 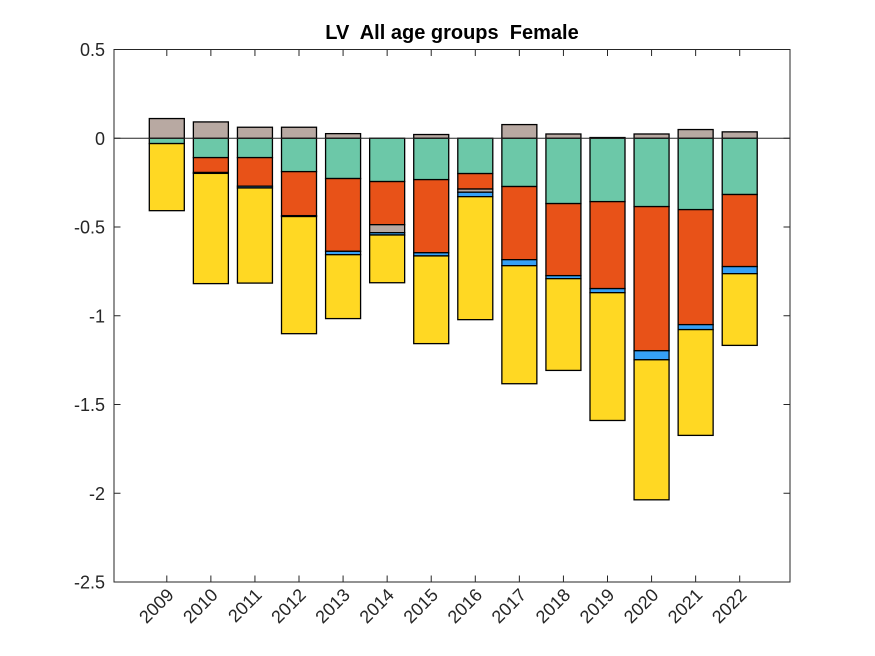 I want to click on y-tick-label: -0.5, so click(x=89, y=228).